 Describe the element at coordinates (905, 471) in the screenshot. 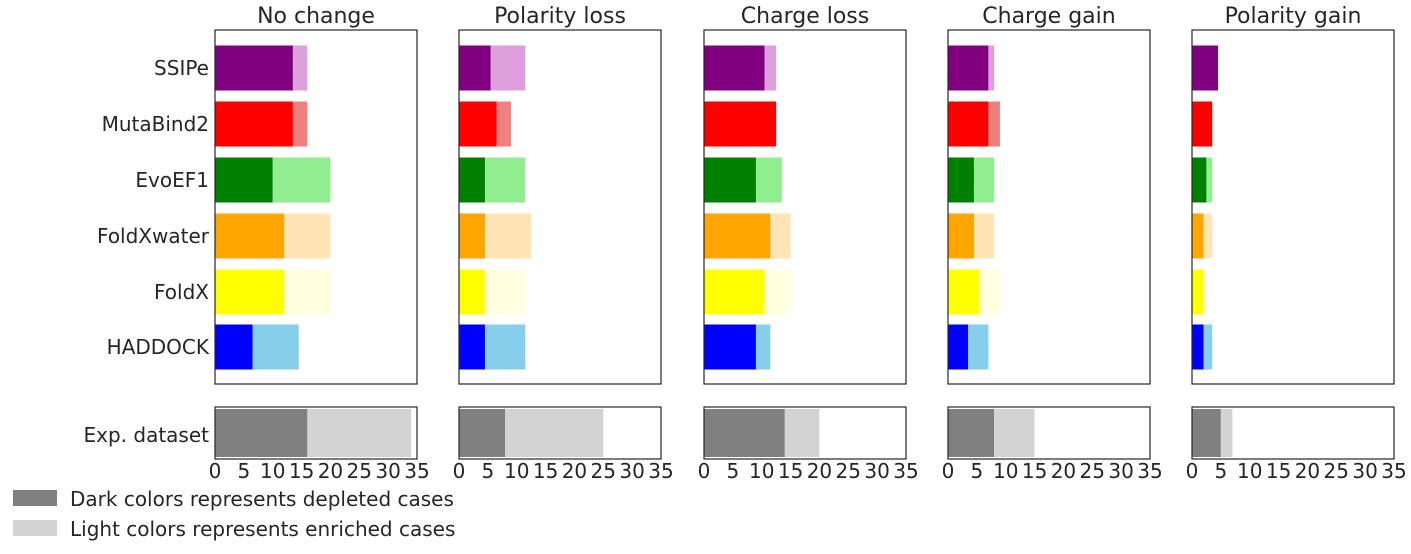

I see `xtick-charge-loss-35: 35` at that location.